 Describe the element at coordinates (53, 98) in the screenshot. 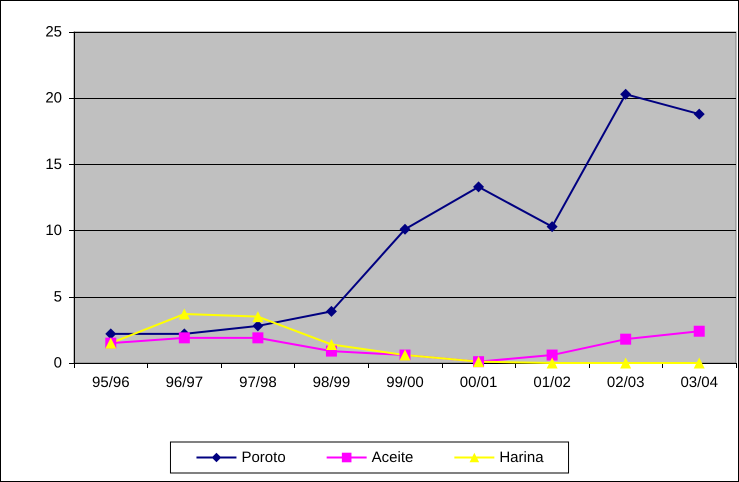

I see `y-tick-label: 20` at that location.